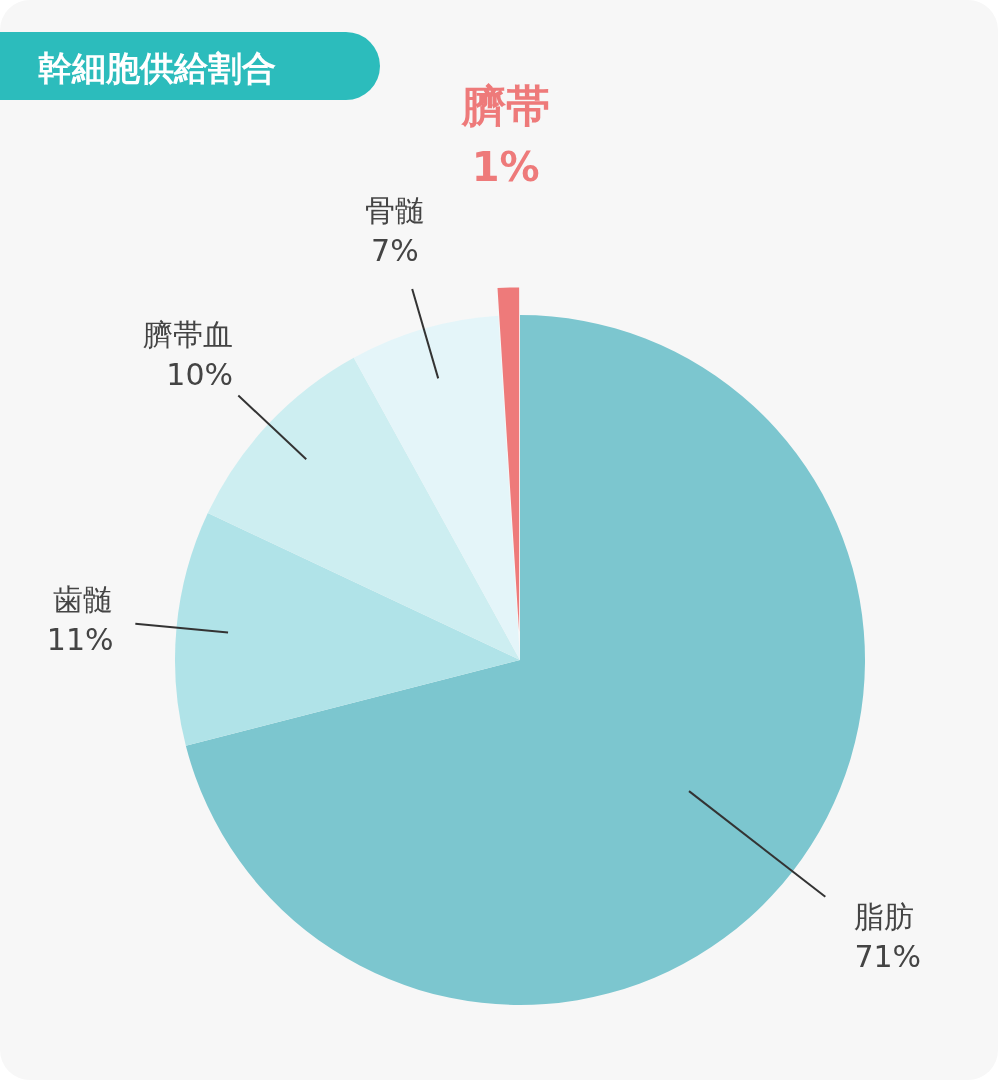 This screenshot has width=998, height=1080. Describe the element at coordinates (200, 374) in the screenshot. I see `data-label: 10%` at that location.